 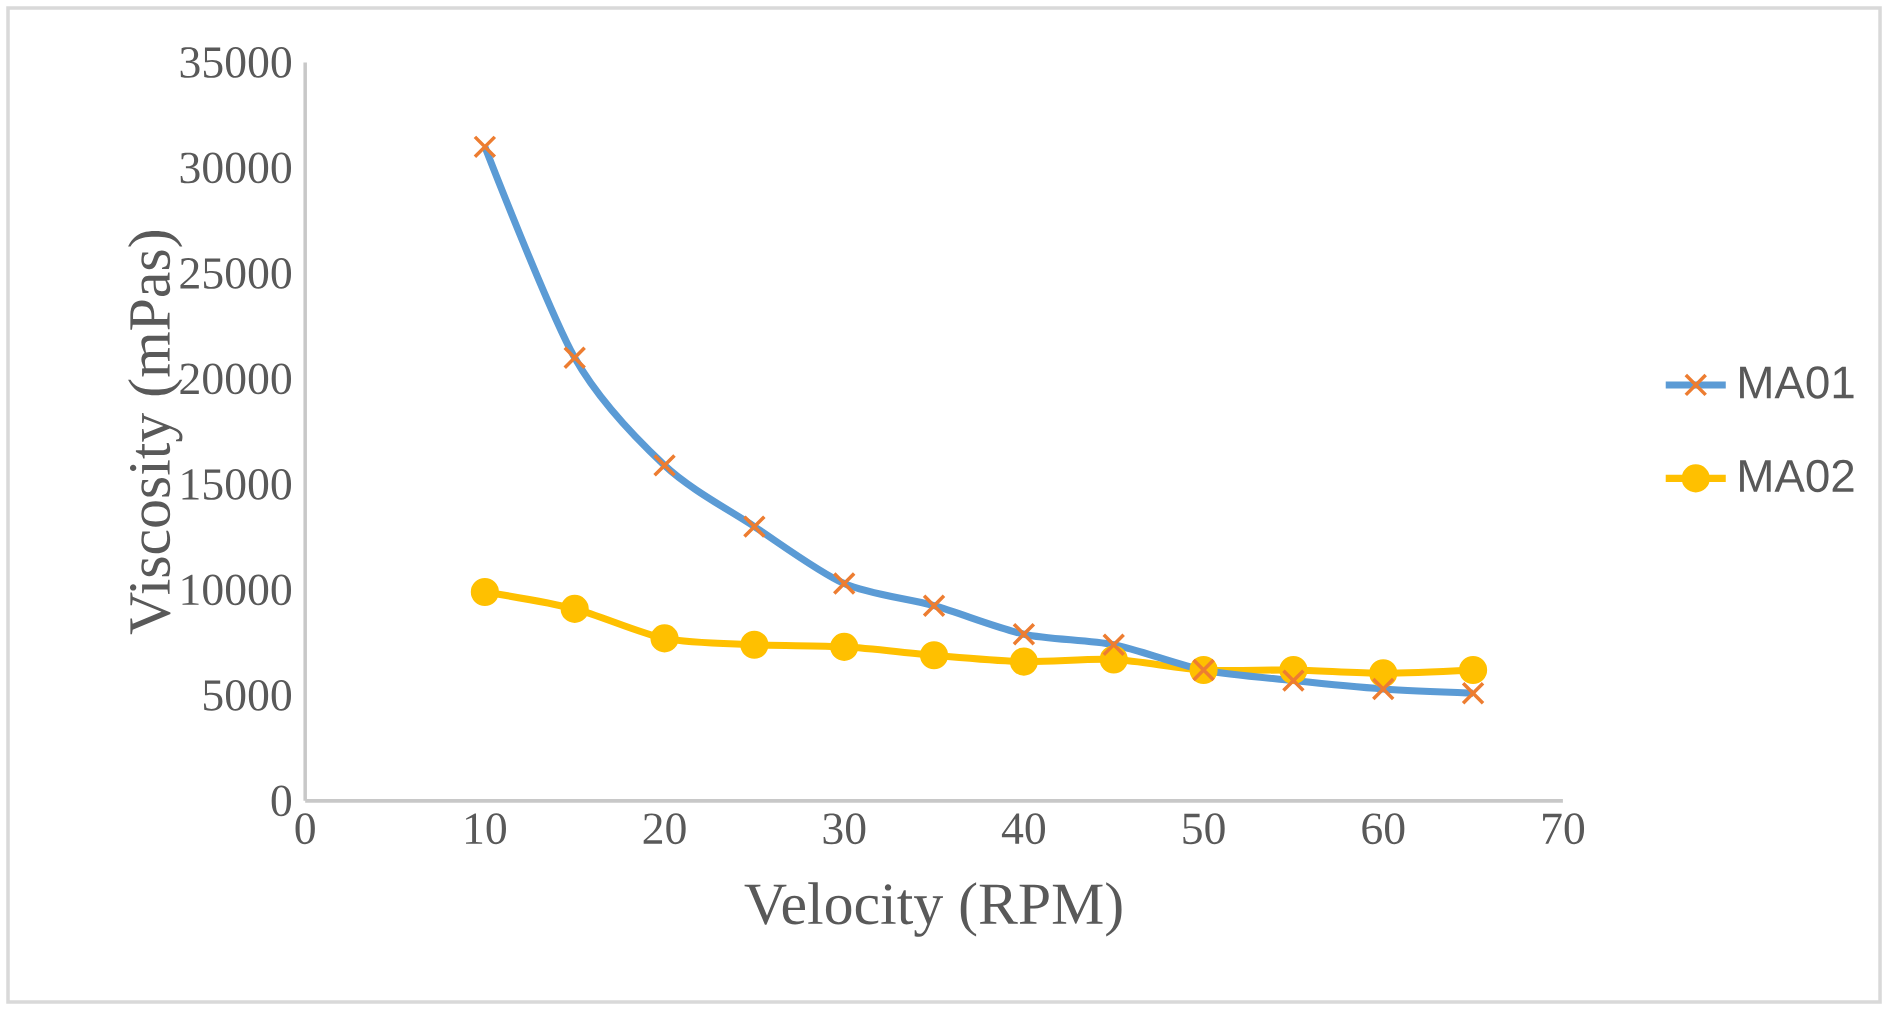 What do you see at coordinates (155, 433) in the screenshot?
I see `y-axis-title: Viscosity (mPas)` at bounding box center [155, 433].